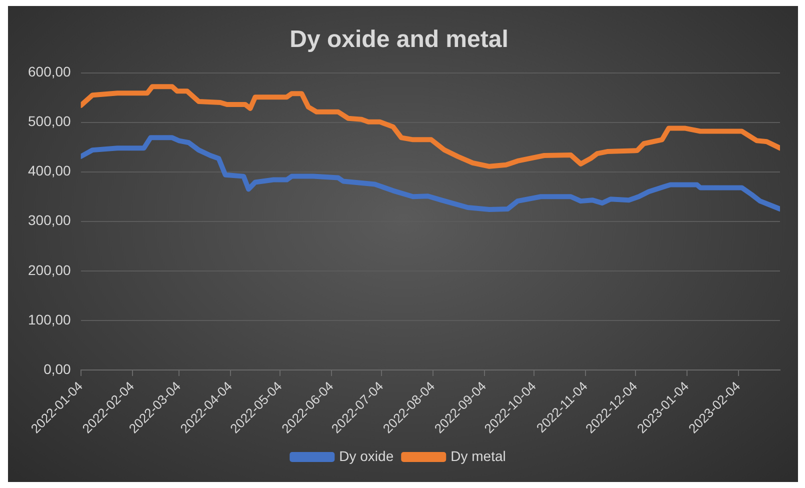 This screenshot has width=805, height=488. Describe the element at coordinates (50, 220) in the screenshot. I see `y-tick-label: 300,00` at that location.